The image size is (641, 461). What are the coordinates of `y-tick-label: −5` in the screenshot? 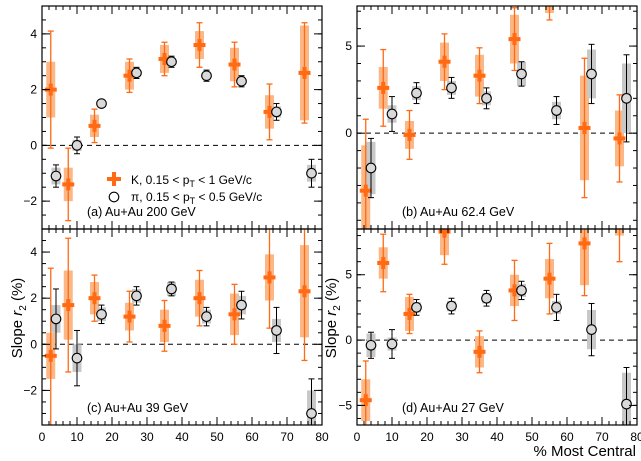 It's located at (345, 405).